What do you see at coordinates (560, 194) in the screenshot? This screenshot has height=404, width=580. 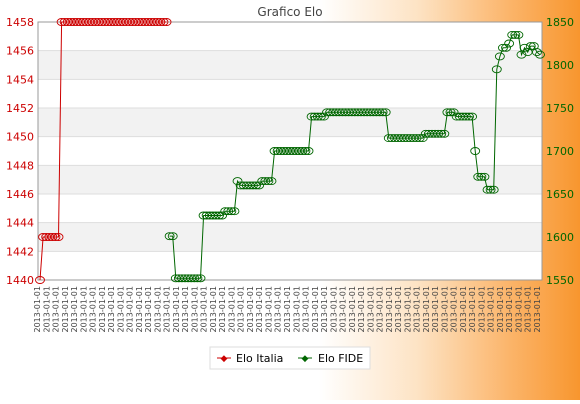 I see `right-axis-tick-label: 1650` at bounding box center [560, 194].